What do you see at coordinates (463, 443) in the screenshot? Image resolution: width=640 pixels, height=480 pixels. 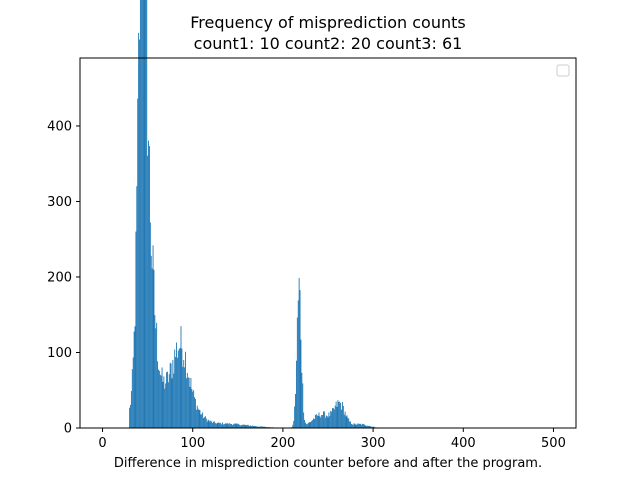 I see `x-tick-label: 400` at bounding box center [463, 443].